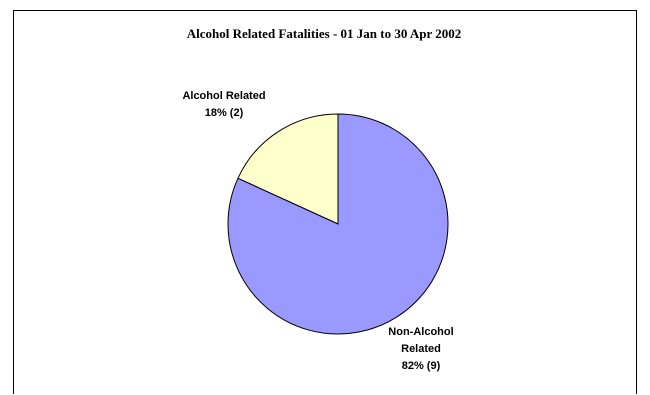 The width and height of the screenshot is (650, 395). Describe the element at coordinates (421, 366) in the screenshot. I see `slice-label-non-alcohol-related-value: 82% (9)` at that location.